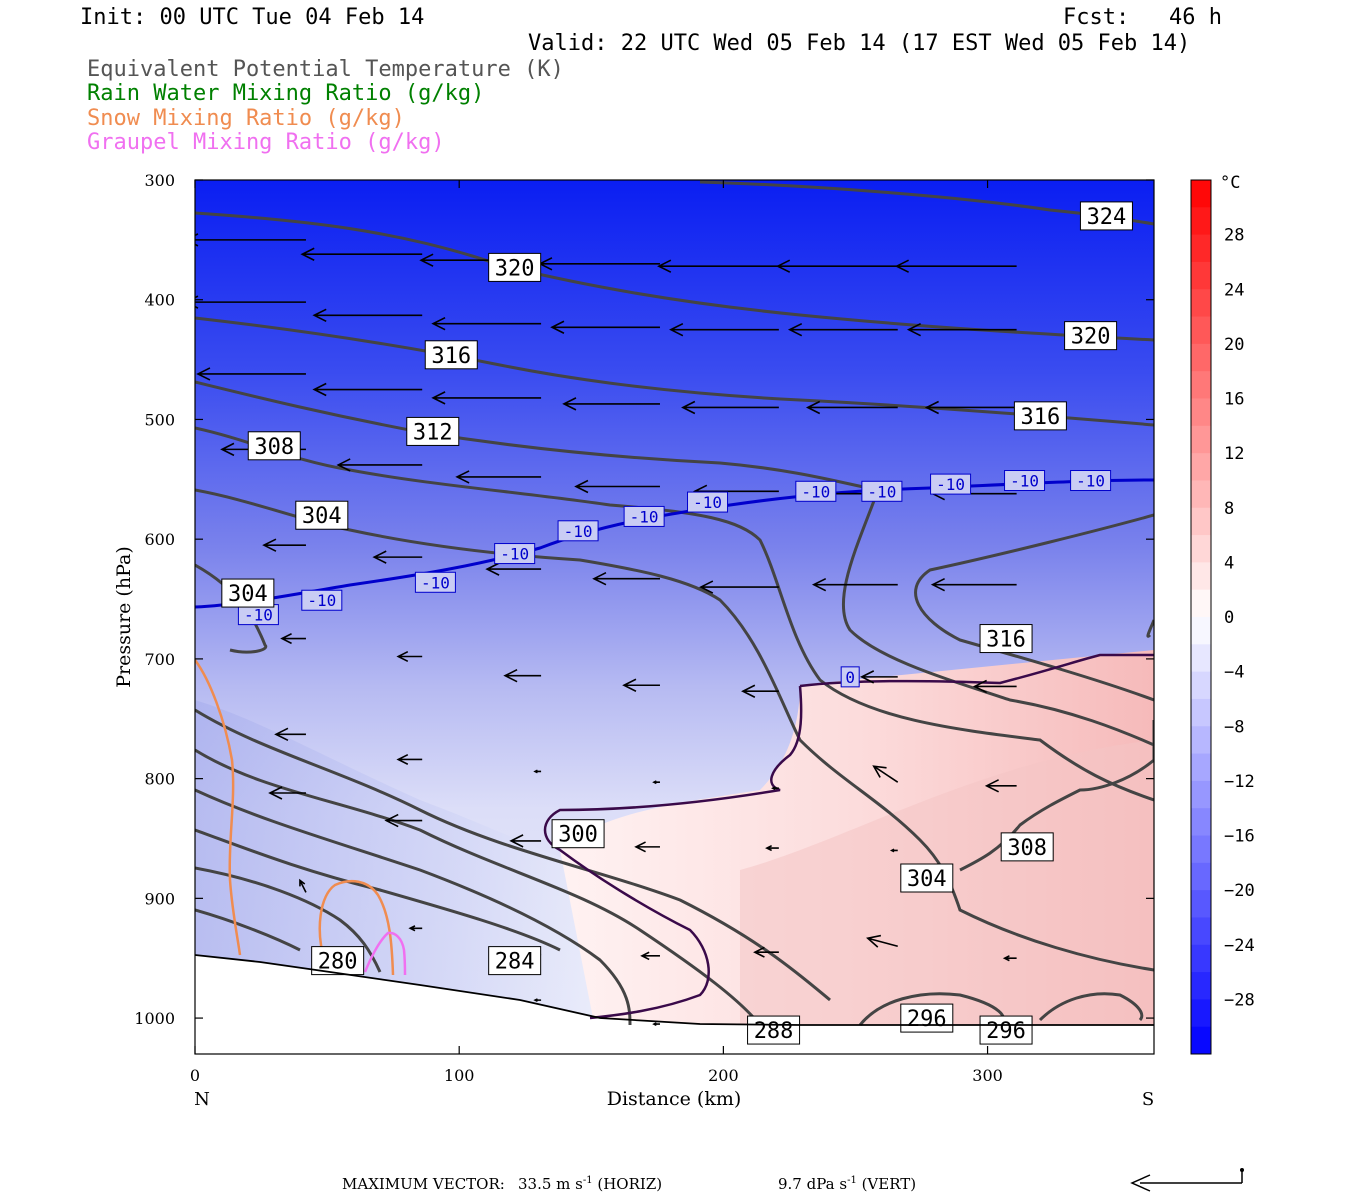  I want to click on theta-e-label: 316, so click(1006, 640).